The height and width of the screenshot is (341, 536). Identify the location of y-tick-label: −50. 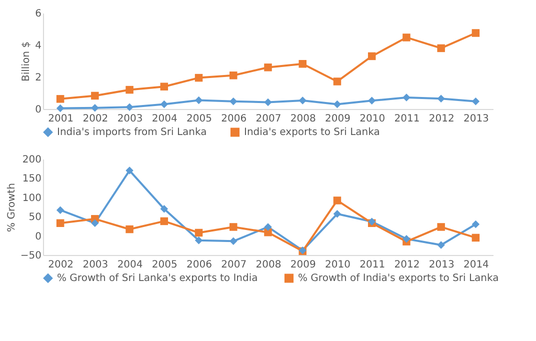
(31, 256).